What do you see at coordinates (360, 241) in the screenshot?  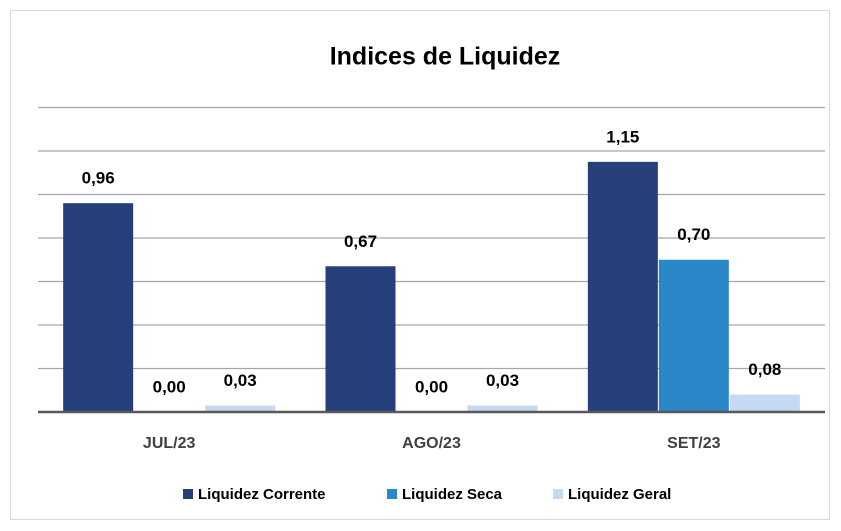 I see `data-label: 0,67` at bounding box center [360, 241].